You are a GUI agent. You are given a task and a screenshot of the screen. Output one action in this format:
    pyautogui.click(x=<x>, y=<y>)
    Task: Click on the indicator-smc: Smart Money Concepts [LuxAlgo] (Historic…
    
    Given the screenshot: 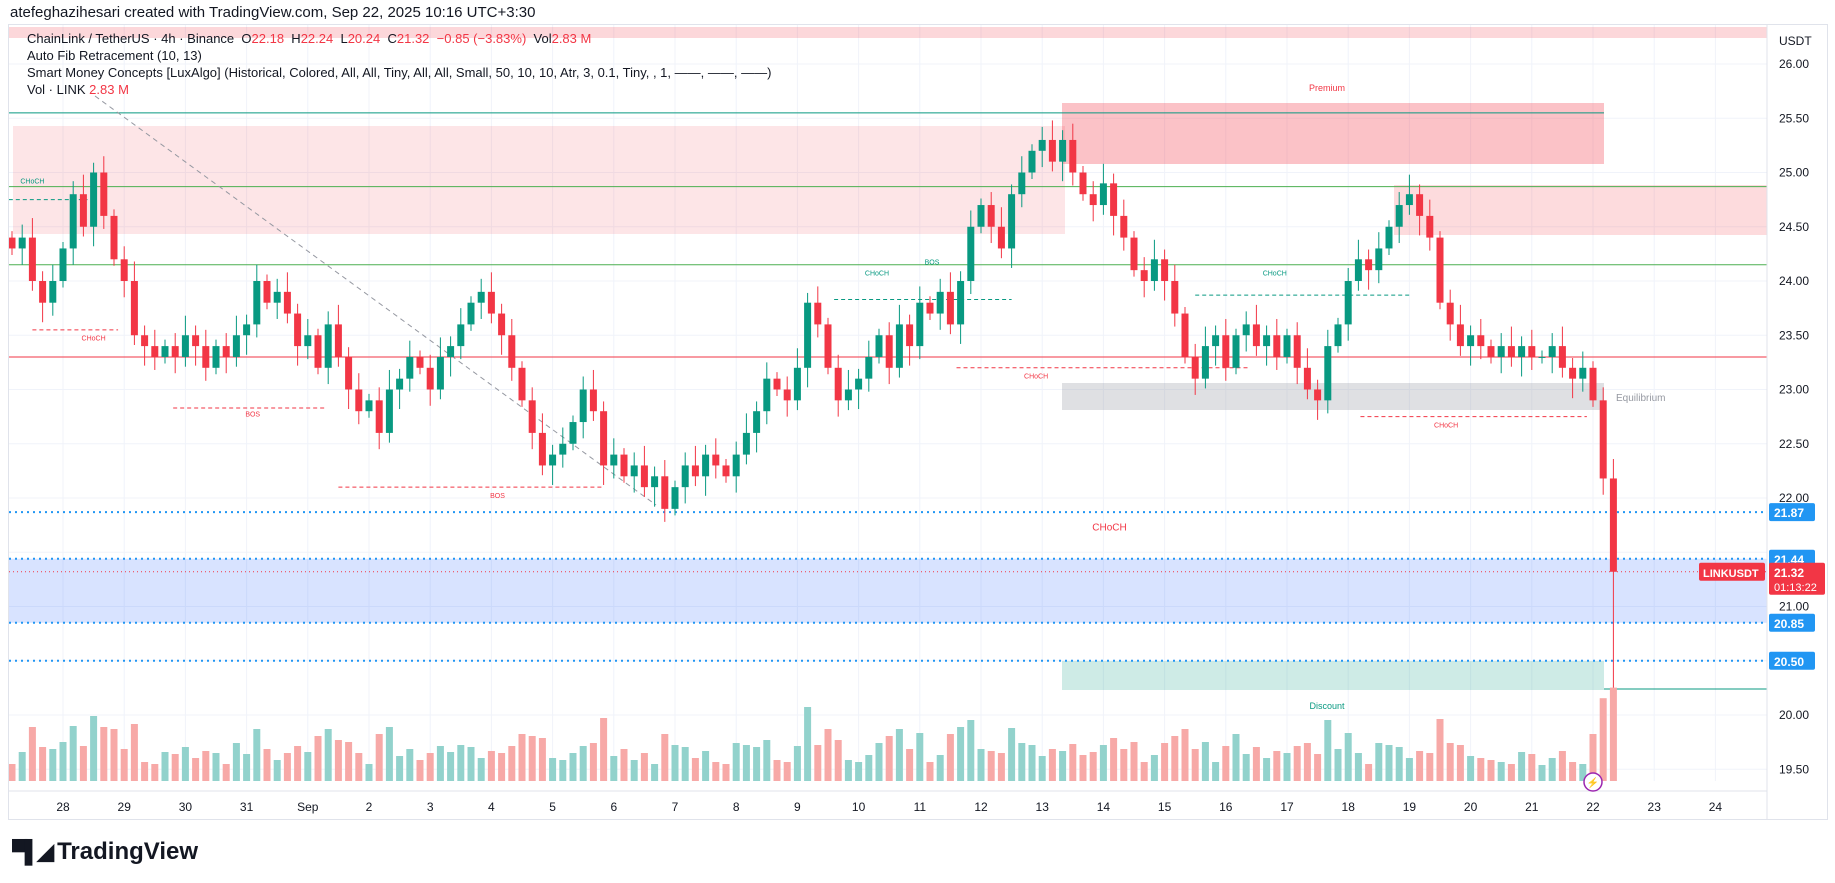 What is the action you would take?
    pyautogui.click(x=399, y=72)
    